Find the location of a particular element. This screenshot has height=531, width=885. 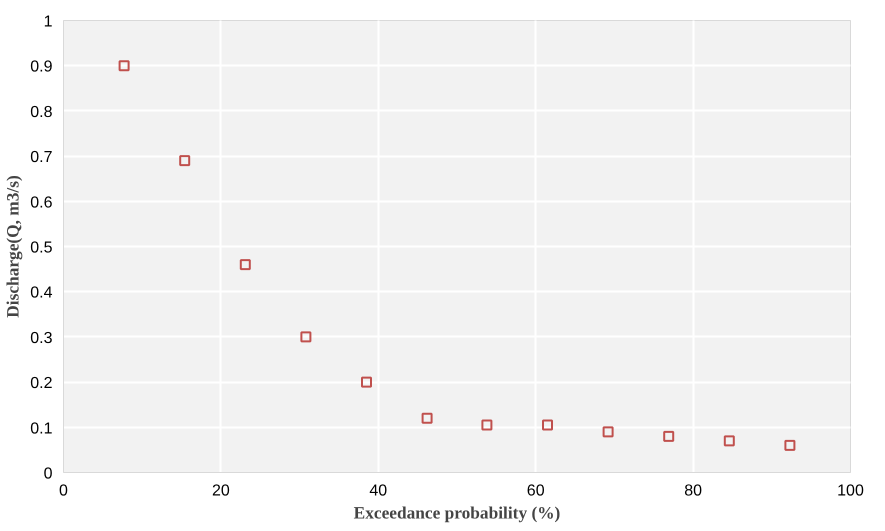

y-tick-label: 1 is located at coordinates (48, 22).